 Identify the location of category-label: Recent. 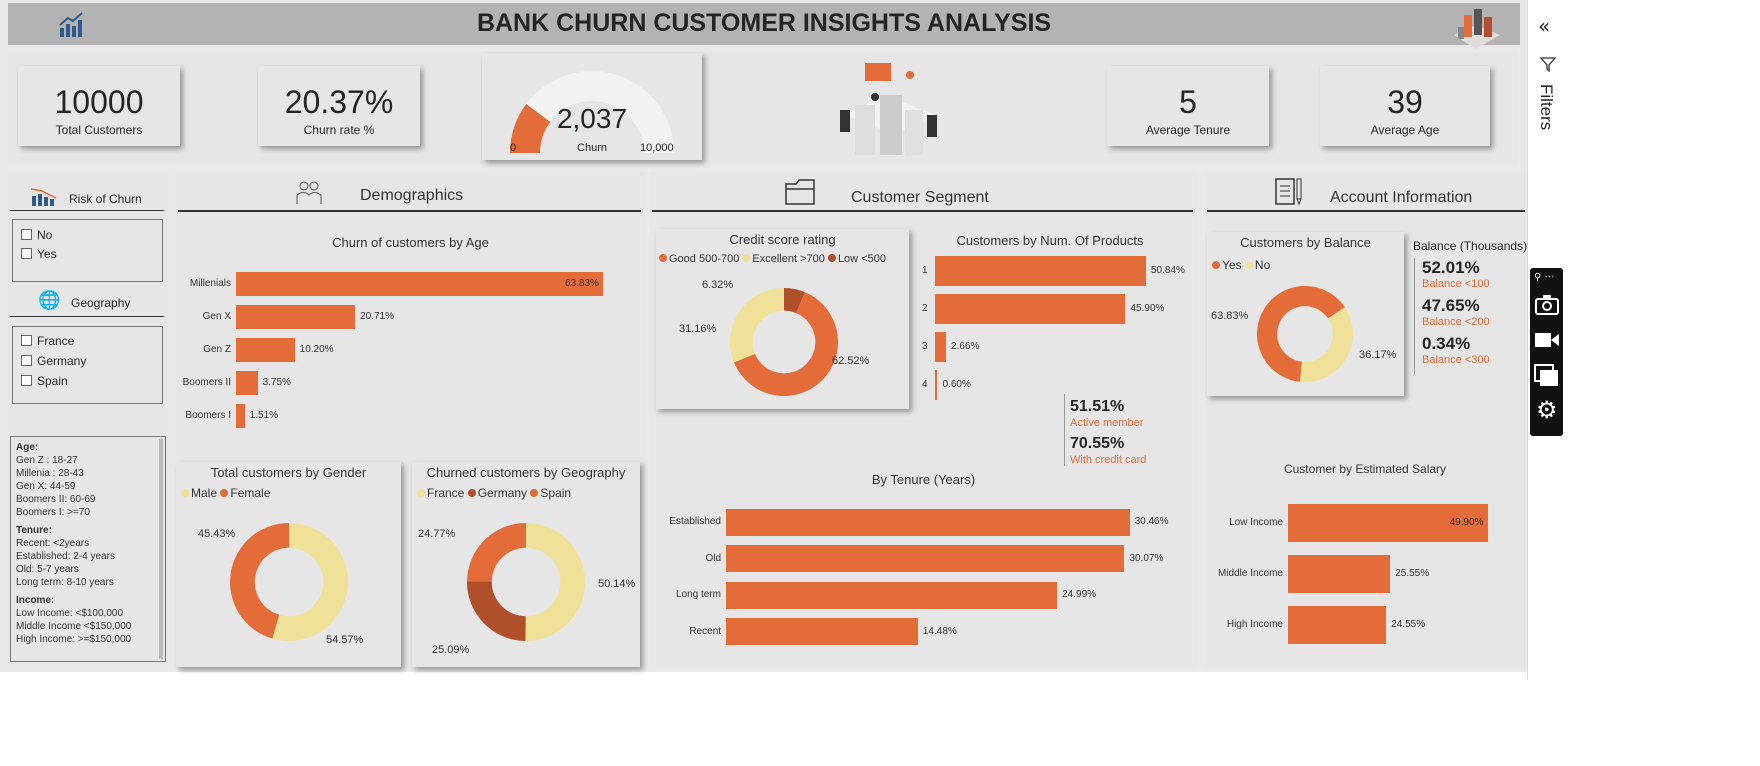
(705, 631).